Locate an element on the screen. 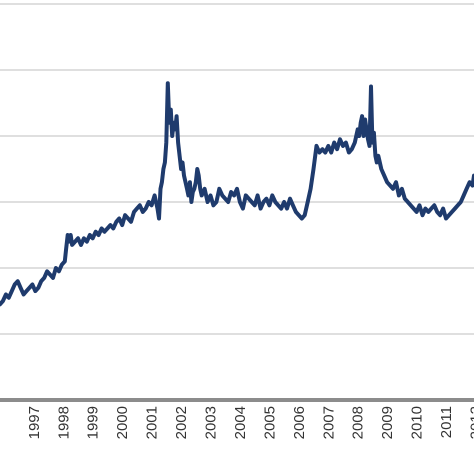 Image resolution: width=474 pixels, height=474 pixels. x-tick-label-2007: 2007 is located at coordinates (328, 422).